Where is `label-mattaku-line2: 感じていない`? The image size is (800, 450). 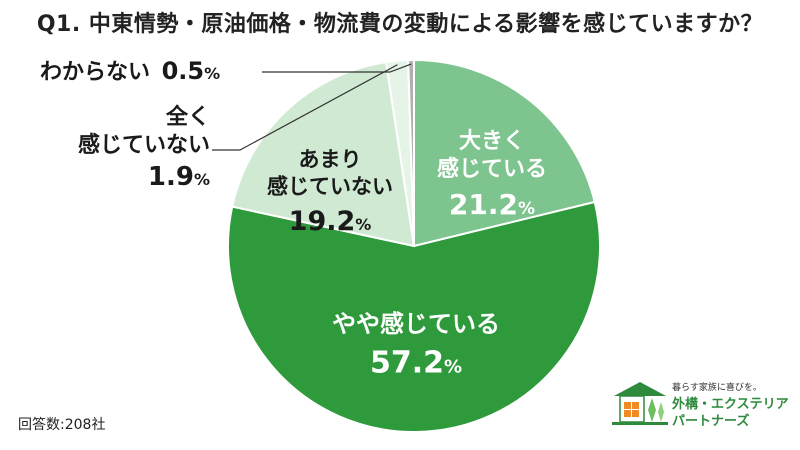
label-mattaku-line2: 感じていない is located at coordinates (143, 145).